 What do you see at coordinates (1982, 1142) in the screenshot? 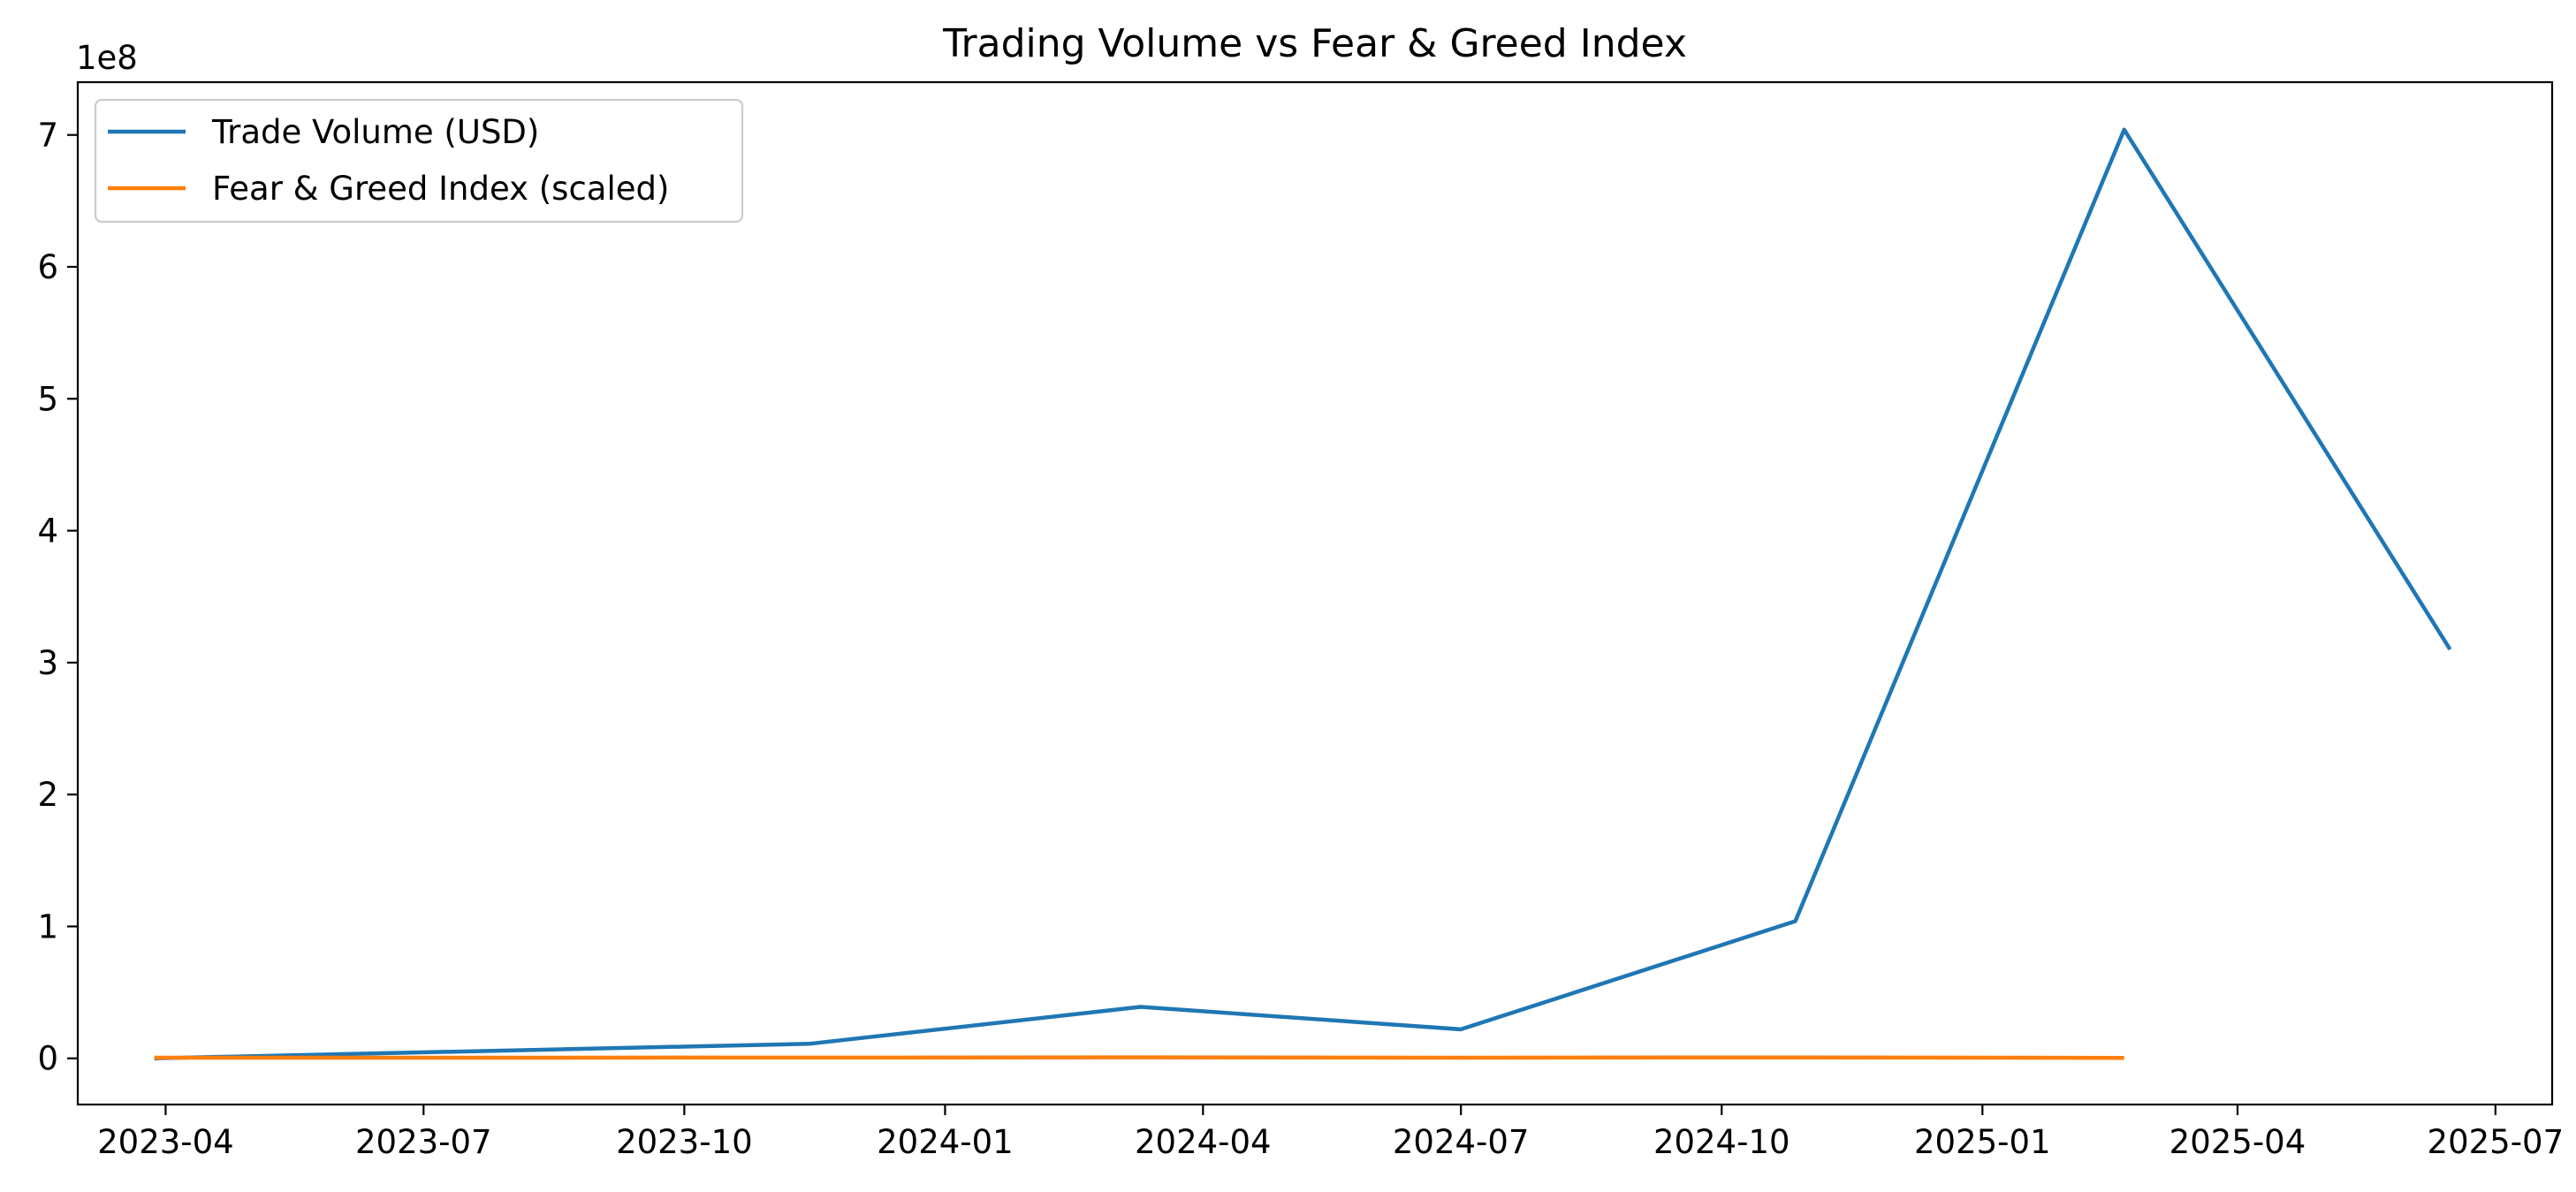
I see `x-tick-label: 2025-01` at bounding box center [1982, 1142].